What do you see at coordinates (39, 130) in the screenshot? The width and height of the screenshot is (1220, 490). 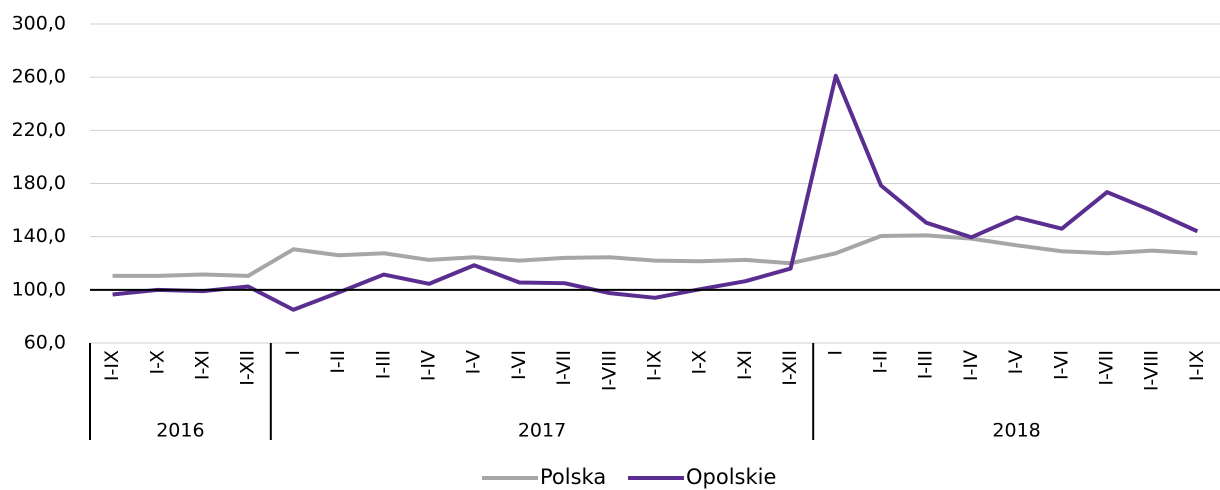 I see `y-tick-label: 220,0` at bounding box center [39, 130].